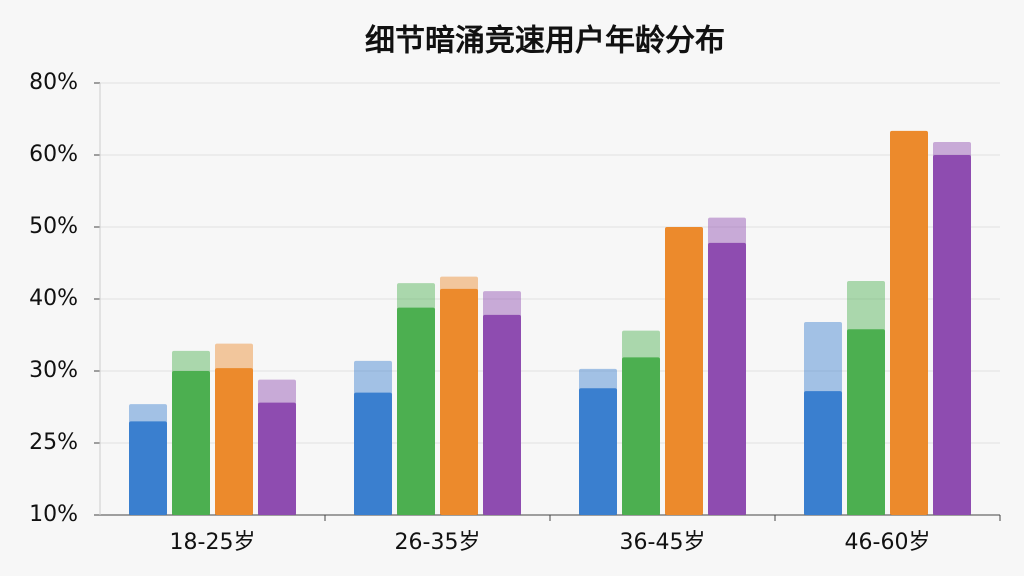  I want to click on y-tick-label: 10%, so click(53, 514).